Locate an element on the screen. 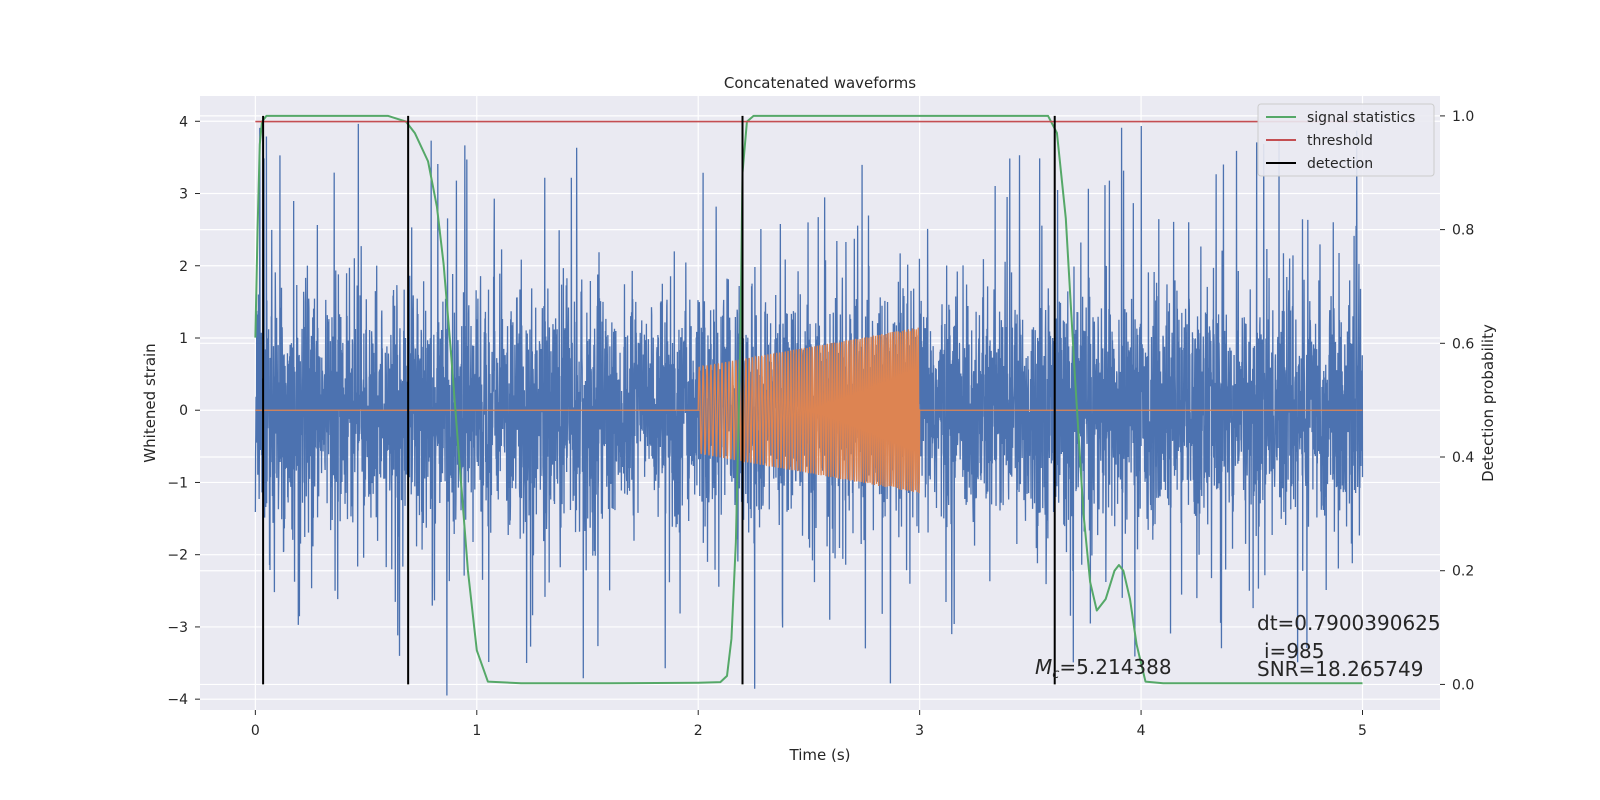  annotation-i: i=985 is located at coordinates (1294, 651).